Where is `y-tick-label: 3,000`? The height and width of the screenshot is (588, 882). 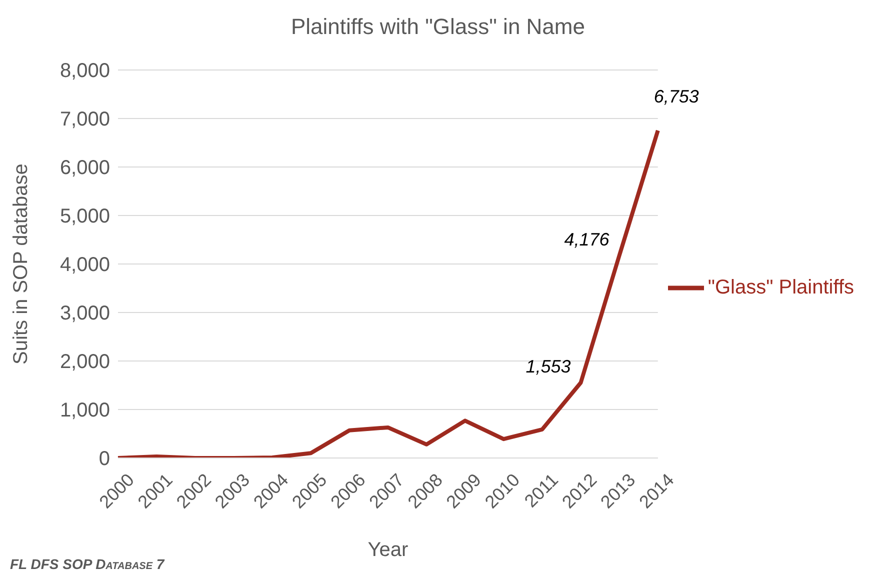 y-tick-label: 3,000 is located at coordinates (85, 313).